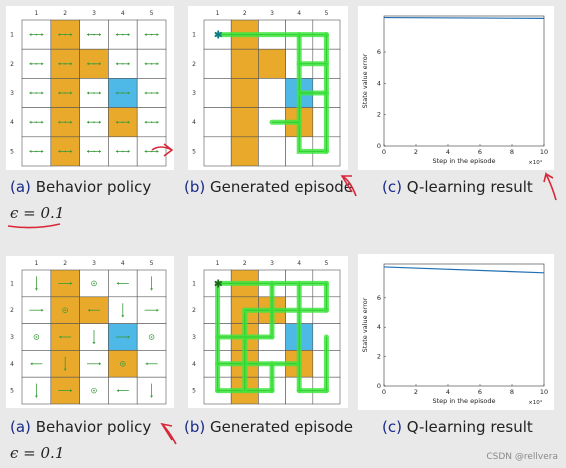 Image resolution: width=566 pixels, height=468 pixels. I want to click on x-tick-label: 4, so click(448, 392).